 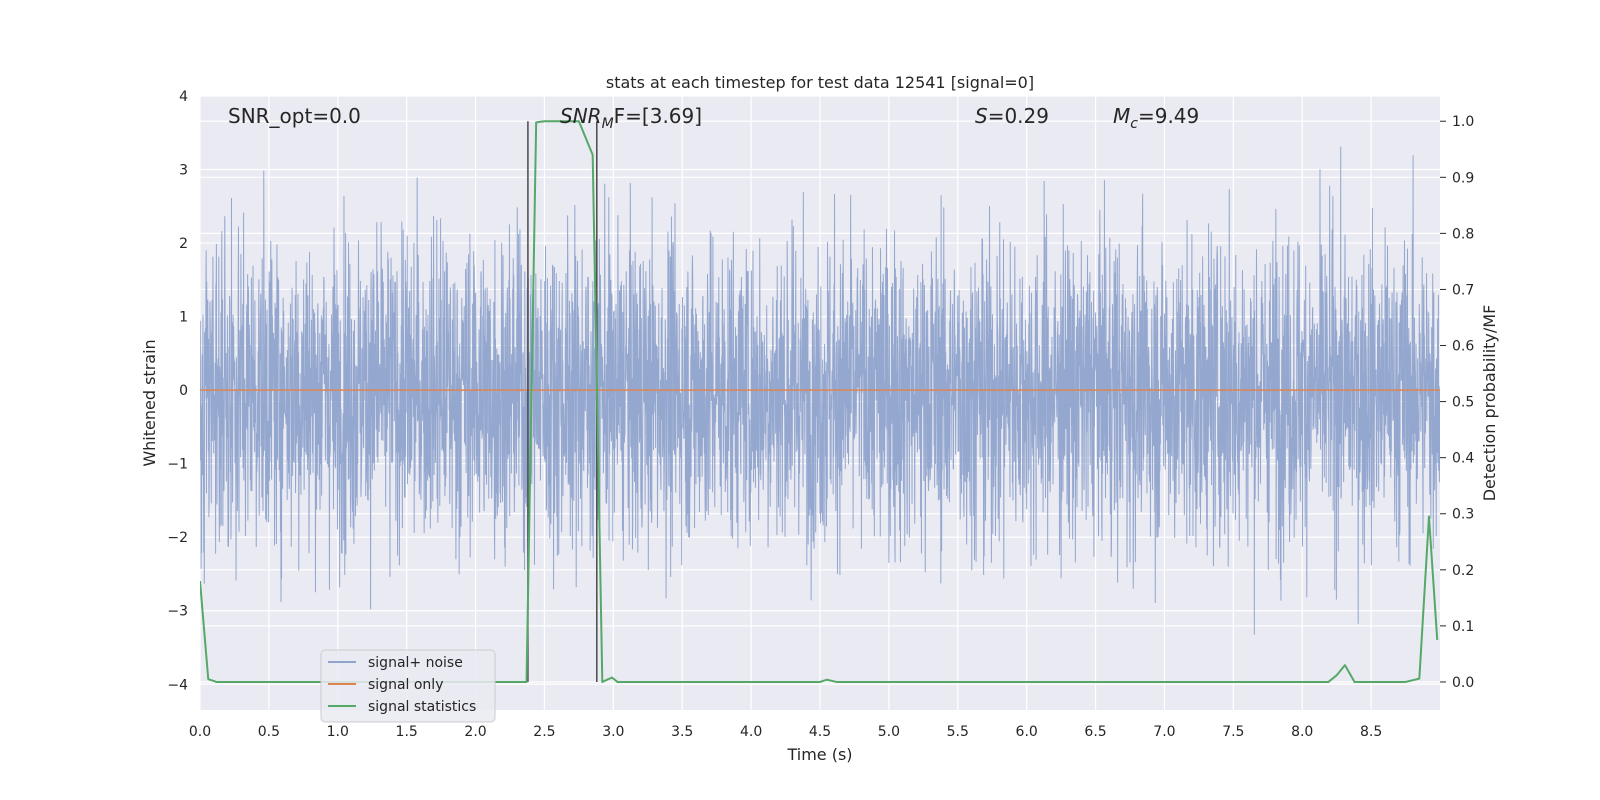 I want to click on x-axis-label: Time (s), so click(x=819, y=754).